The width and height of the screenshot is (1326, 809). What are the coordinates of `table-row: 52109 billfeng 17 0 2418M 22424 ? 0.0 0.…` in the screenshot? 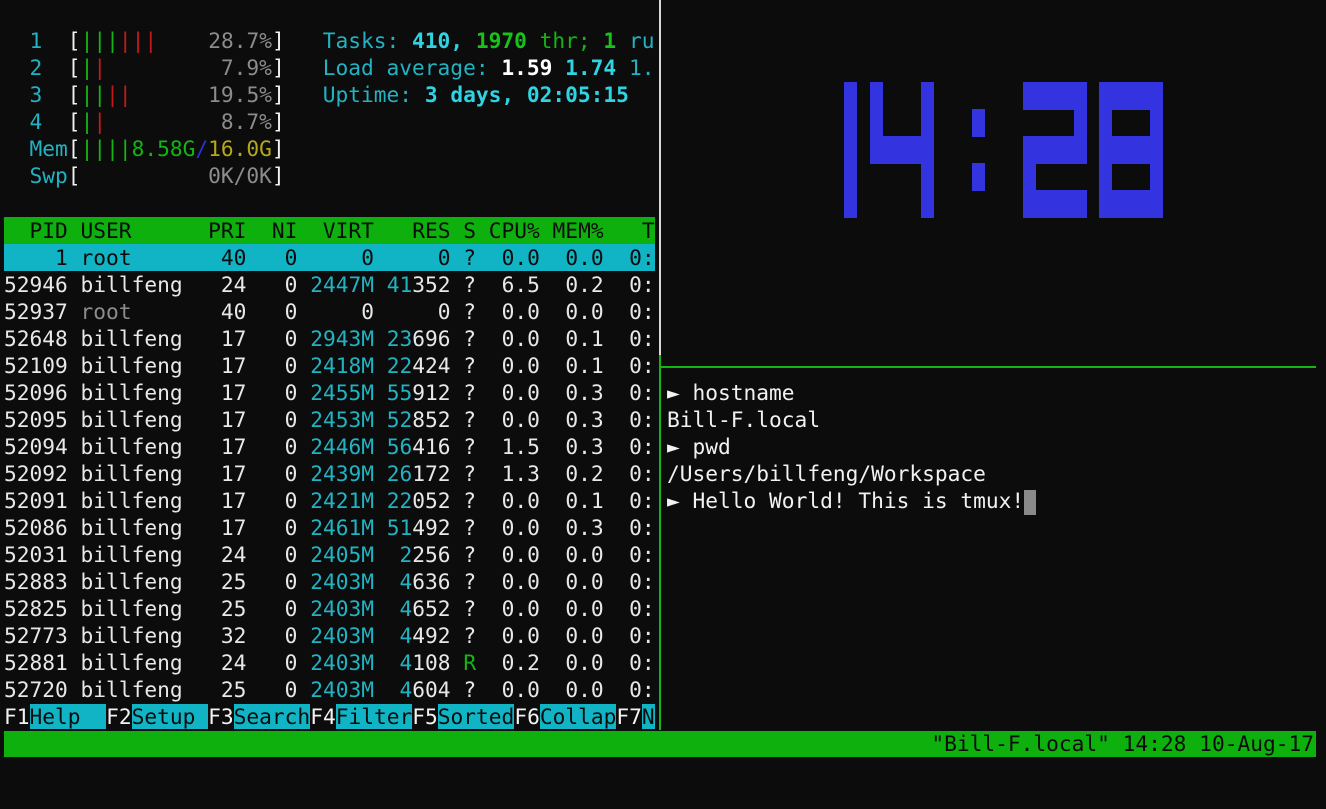 It's located at (329, 365).